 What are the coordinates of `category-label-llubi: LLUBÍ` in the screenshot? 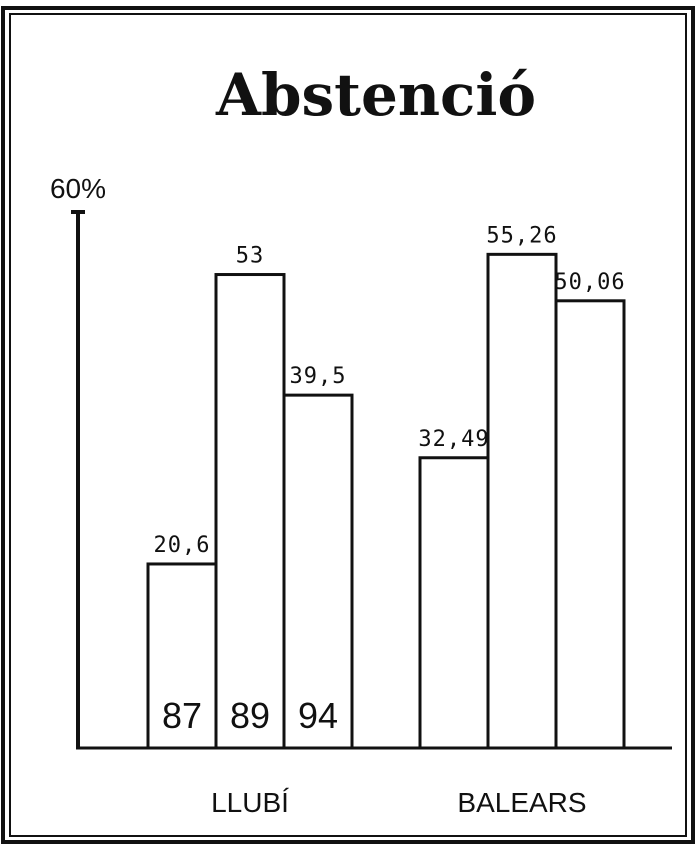 It's located at (250, 802).